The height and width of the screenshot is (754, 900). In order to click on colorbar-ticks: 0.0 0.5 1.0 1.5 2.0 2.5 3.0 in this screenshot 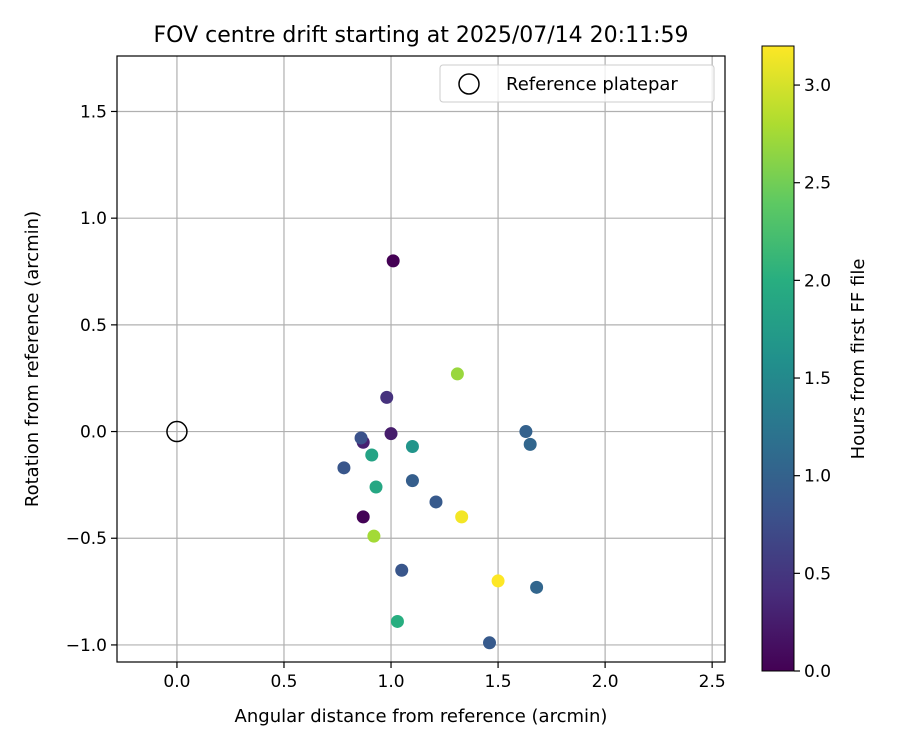, I will do `click(812, 379)`.